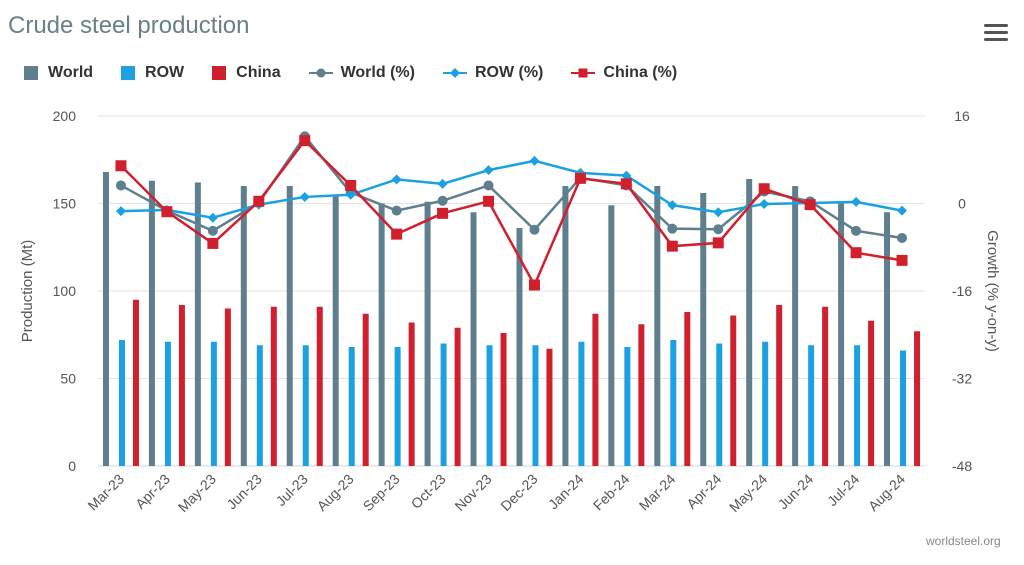 This screenshot has height=565, width=1024. I want to click on legend-item-row: ROW (%), so click(492, 73).